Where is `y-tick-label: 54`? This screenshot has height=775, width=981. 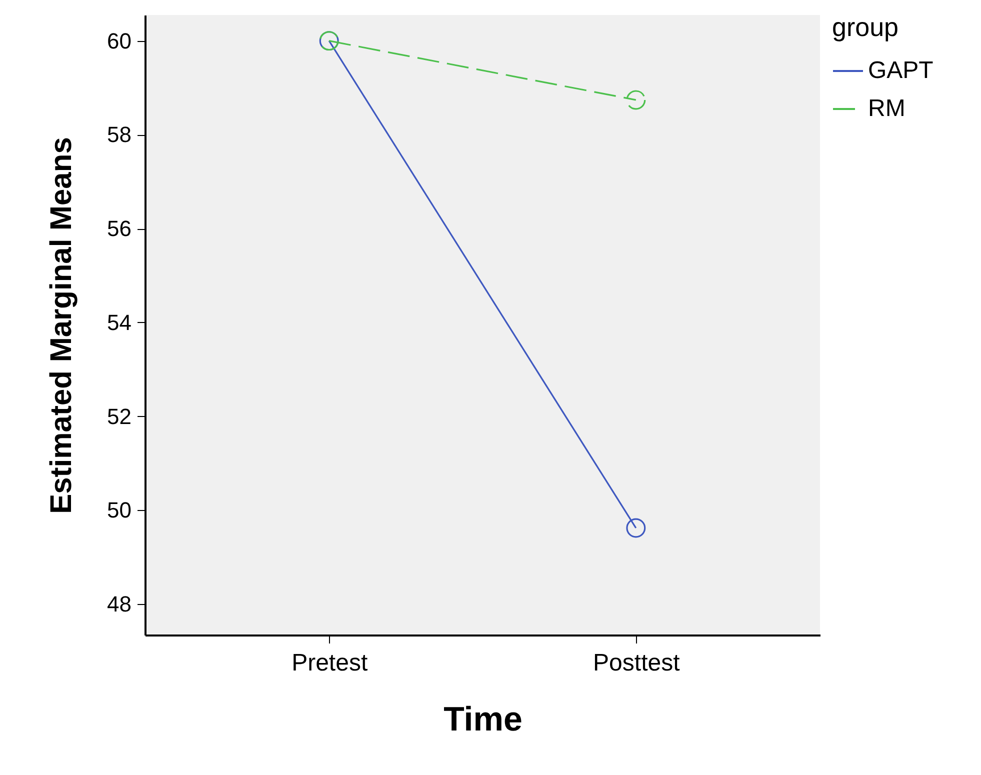
y-tick-label: 54 is located at coordinates (119, 322).